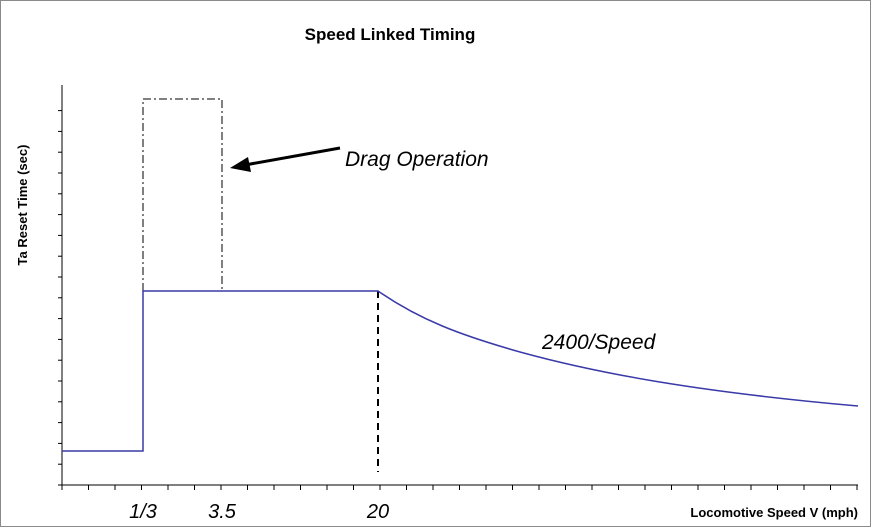  What do you see at coordinates (240, 164) in the screenshot?
I see `arrow-head` at bounding box center [240, 164].